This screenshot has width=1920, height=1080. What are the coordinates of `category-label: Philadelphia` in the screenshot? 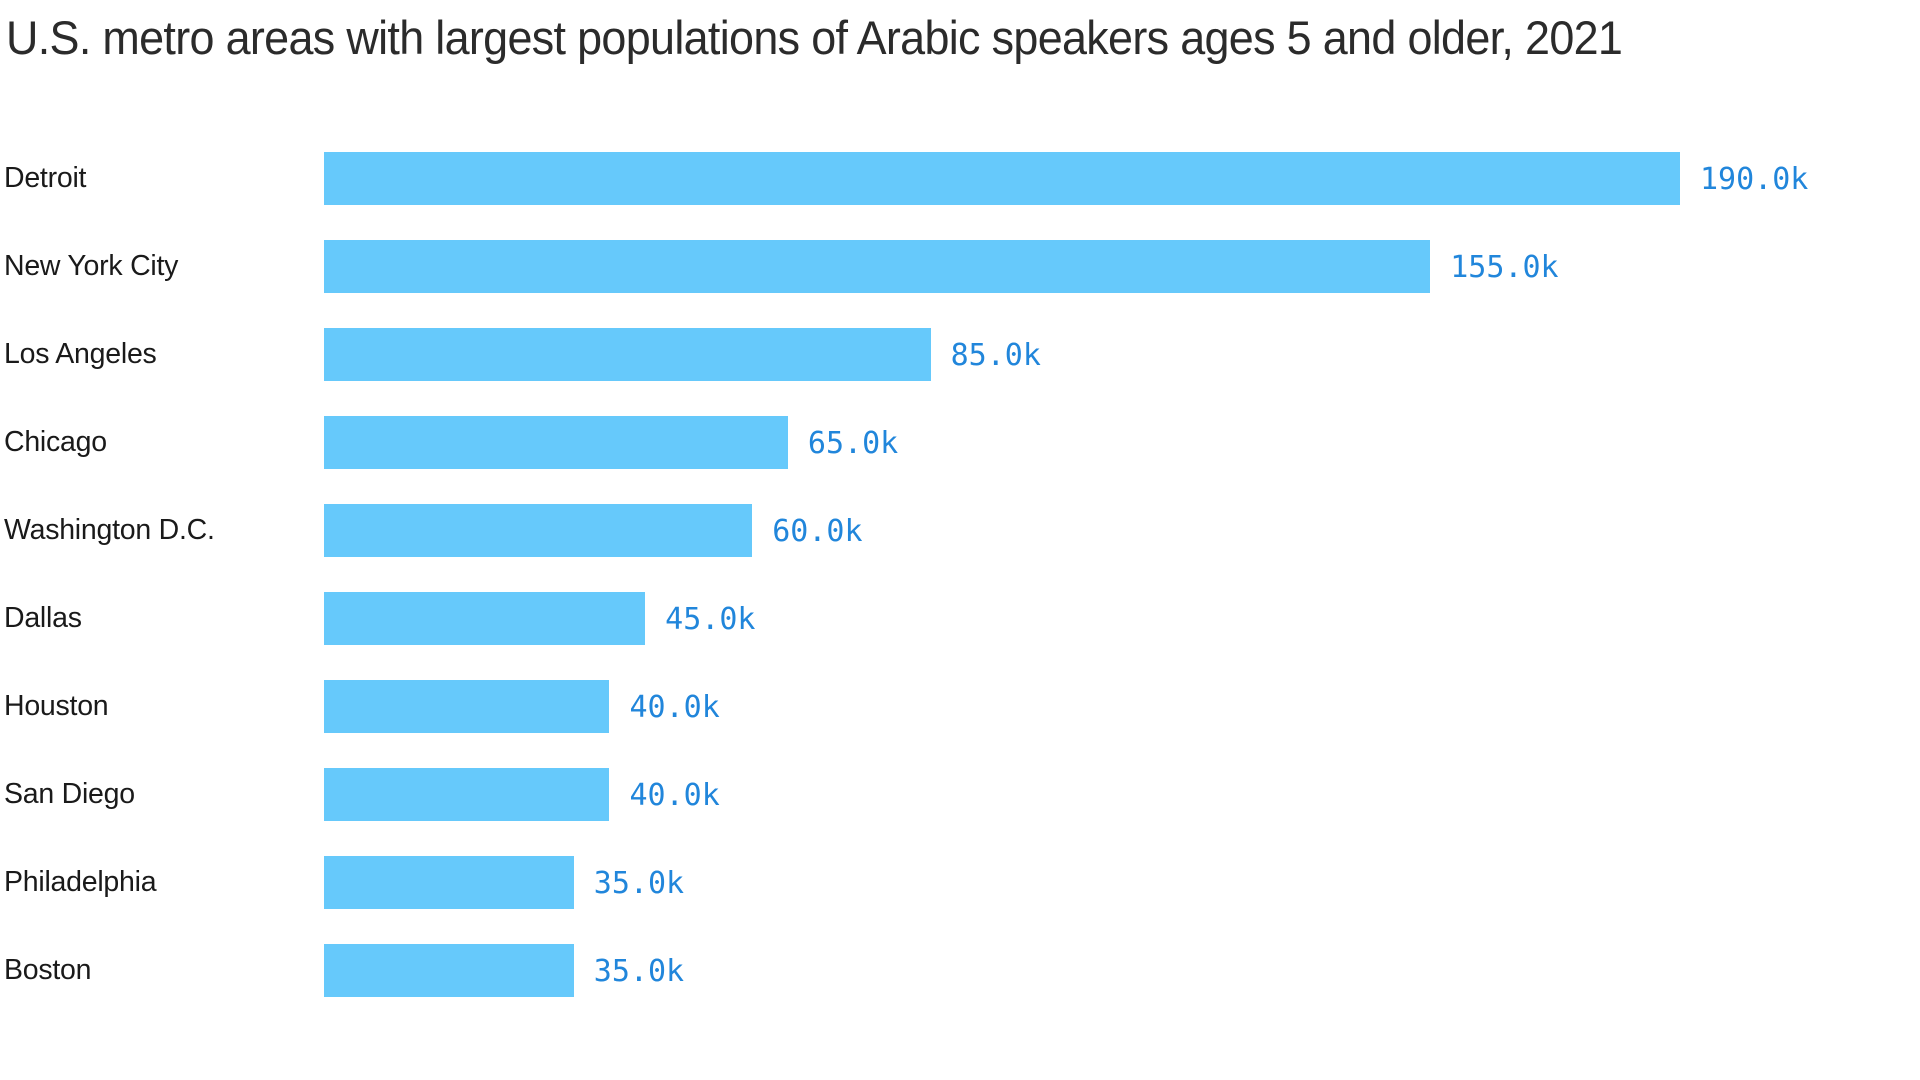 It's located at (80, 882).